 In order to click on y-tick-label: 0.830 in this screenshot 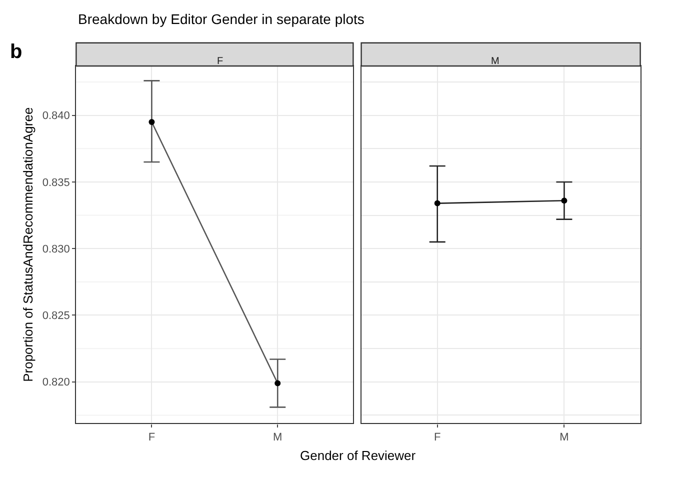, I will do `click(56, 249)`.